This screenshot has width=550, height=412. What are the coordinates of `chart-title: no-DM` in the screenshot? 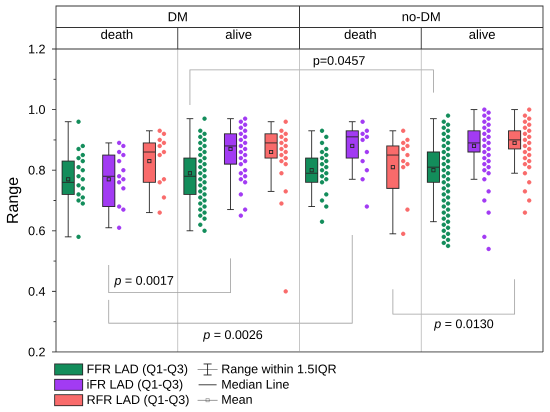 It's located at (421, 17).